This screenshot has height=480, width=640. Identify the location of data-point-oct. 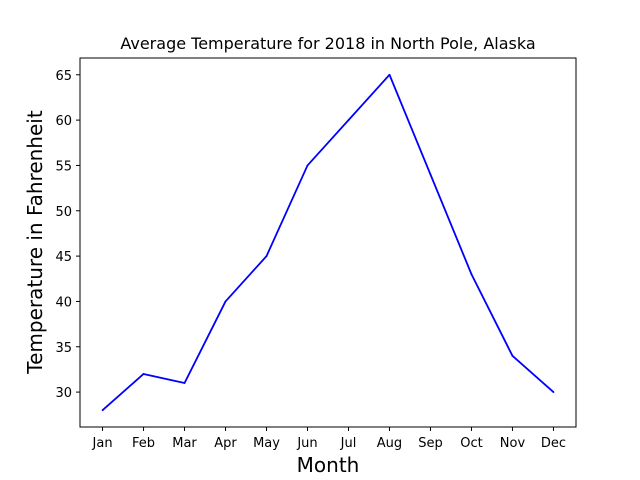
(471, 274).